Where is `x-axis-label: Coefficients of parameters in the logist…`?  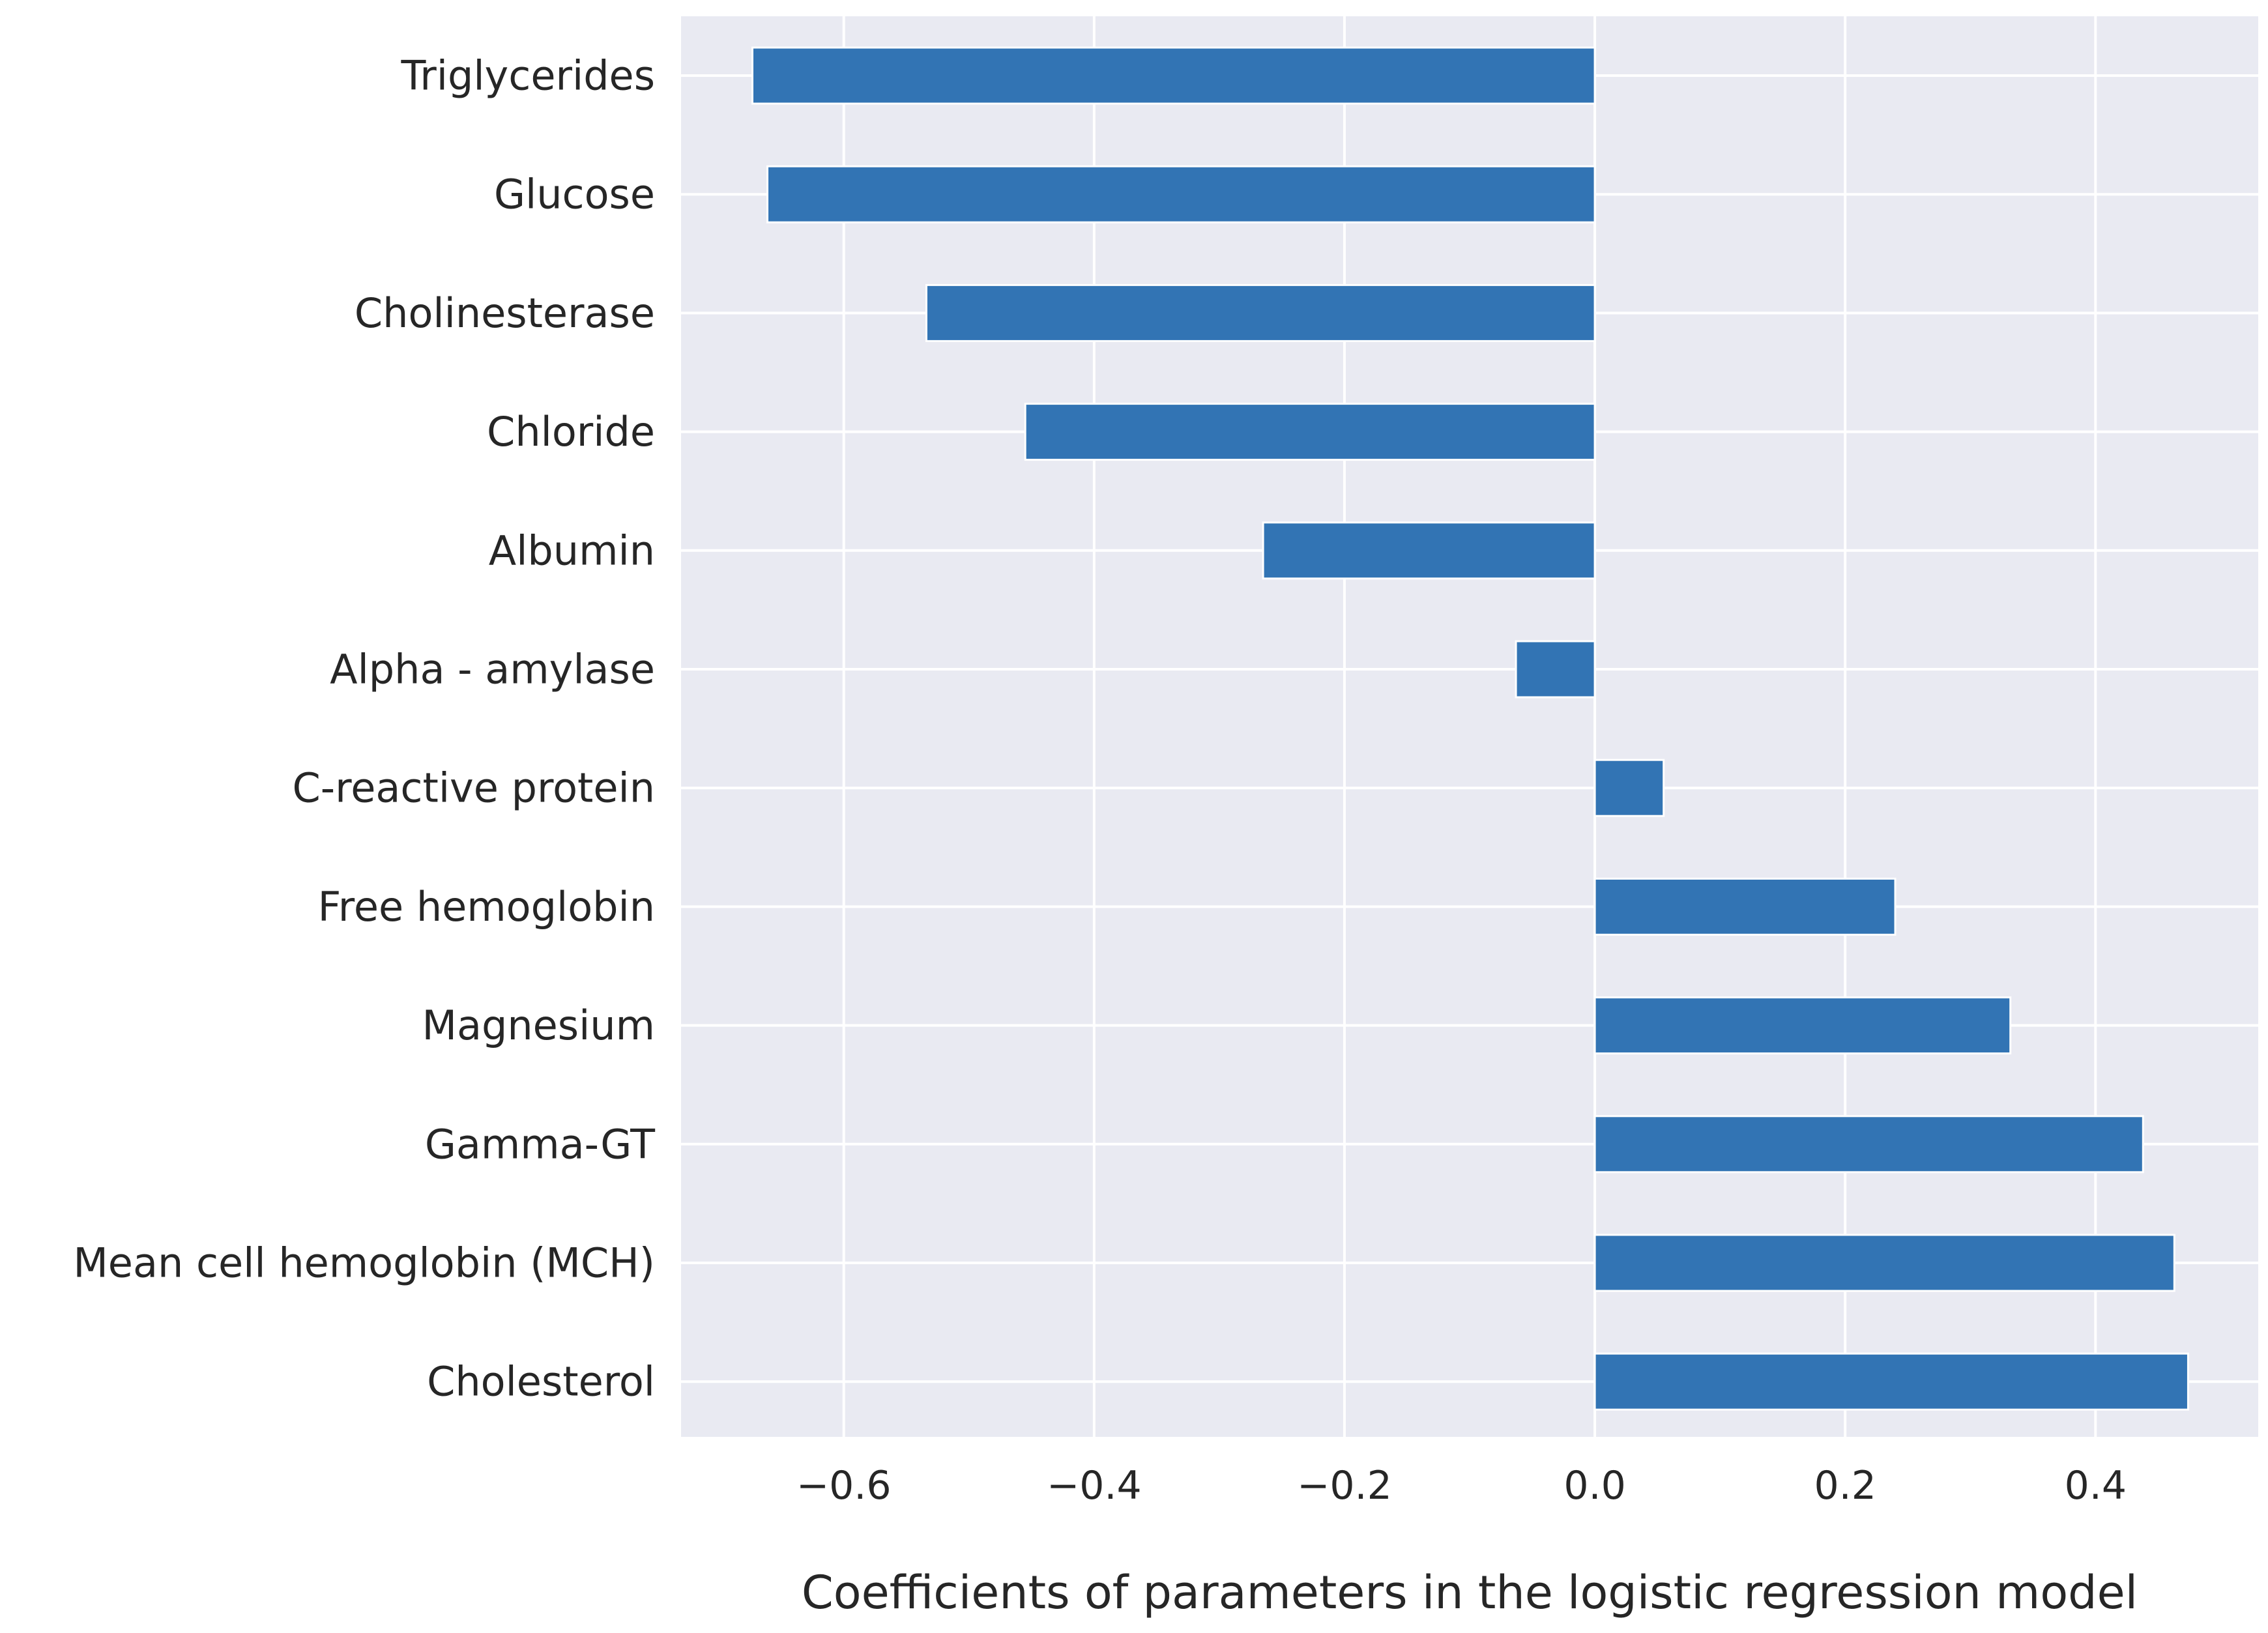
x-axis-label: Coefficients of parameters in the logist… is located at coordinates (1470, 1593).